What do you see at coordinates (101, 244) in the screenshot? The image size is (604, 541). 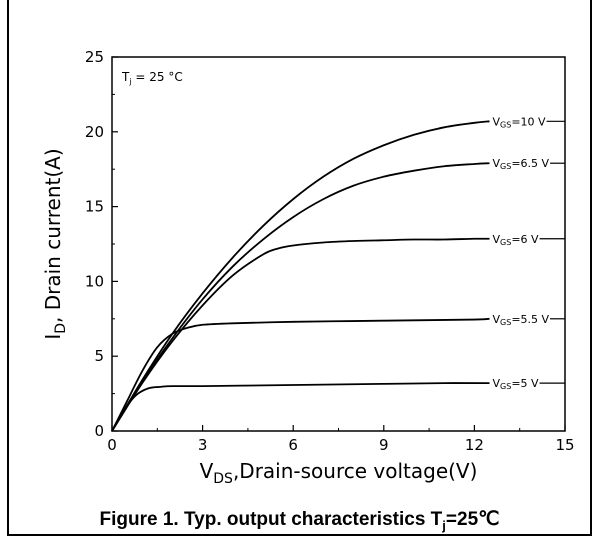 I see `y-axis: 0 5 10 15 20 25` at bounding box center [101, 244].